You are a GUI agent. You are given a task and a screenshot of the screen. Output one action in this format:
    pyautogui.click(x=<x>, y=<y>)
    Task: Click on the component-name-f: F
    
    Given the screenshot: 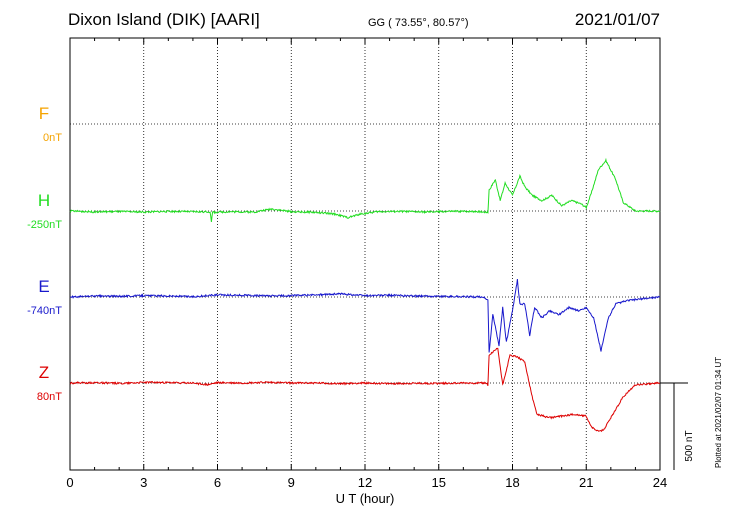 What is the action you would take?
    pyautogui.click(x=44, y=113)
    